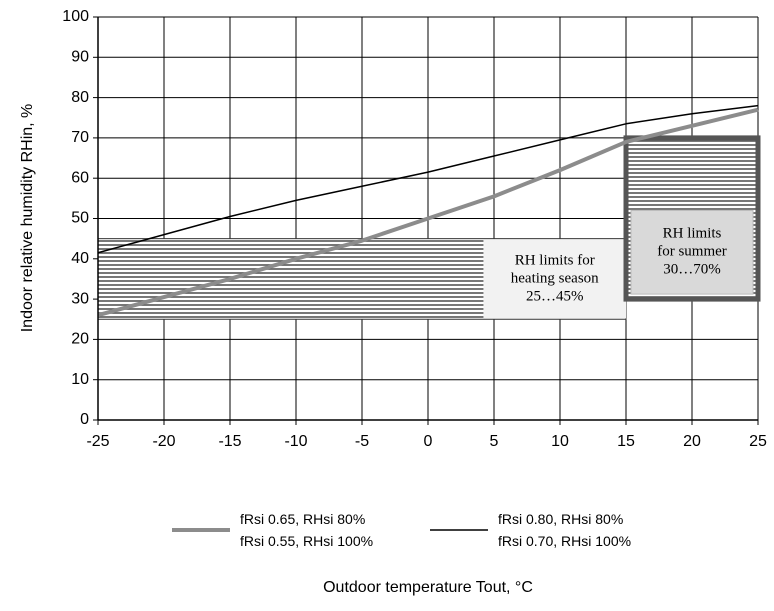  Describe the element at coordinates (692, 234) in the screenshot. I see `band-label: RH limits` at that location.